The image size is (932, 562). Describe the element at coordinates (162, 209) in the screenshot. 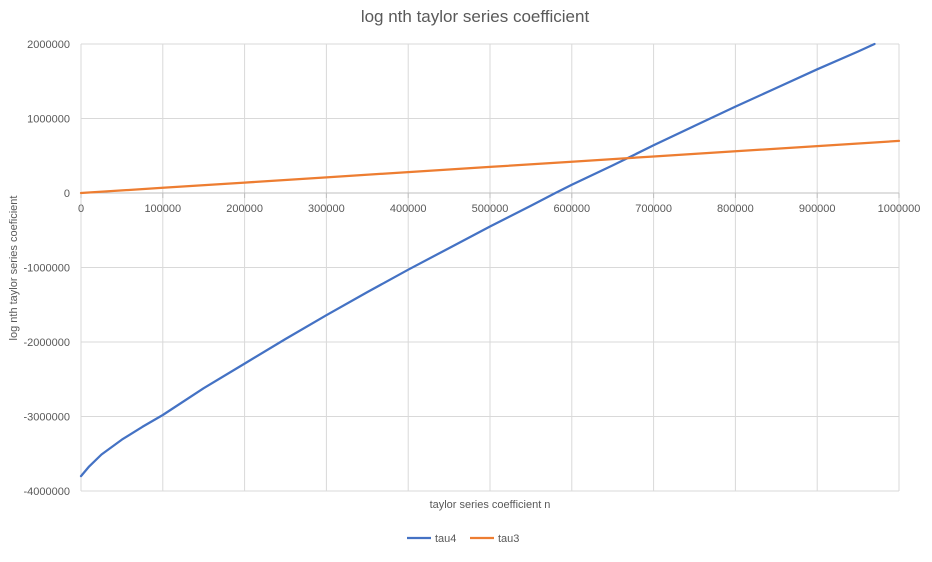

I see `x-tick-label: 100000` at that location.